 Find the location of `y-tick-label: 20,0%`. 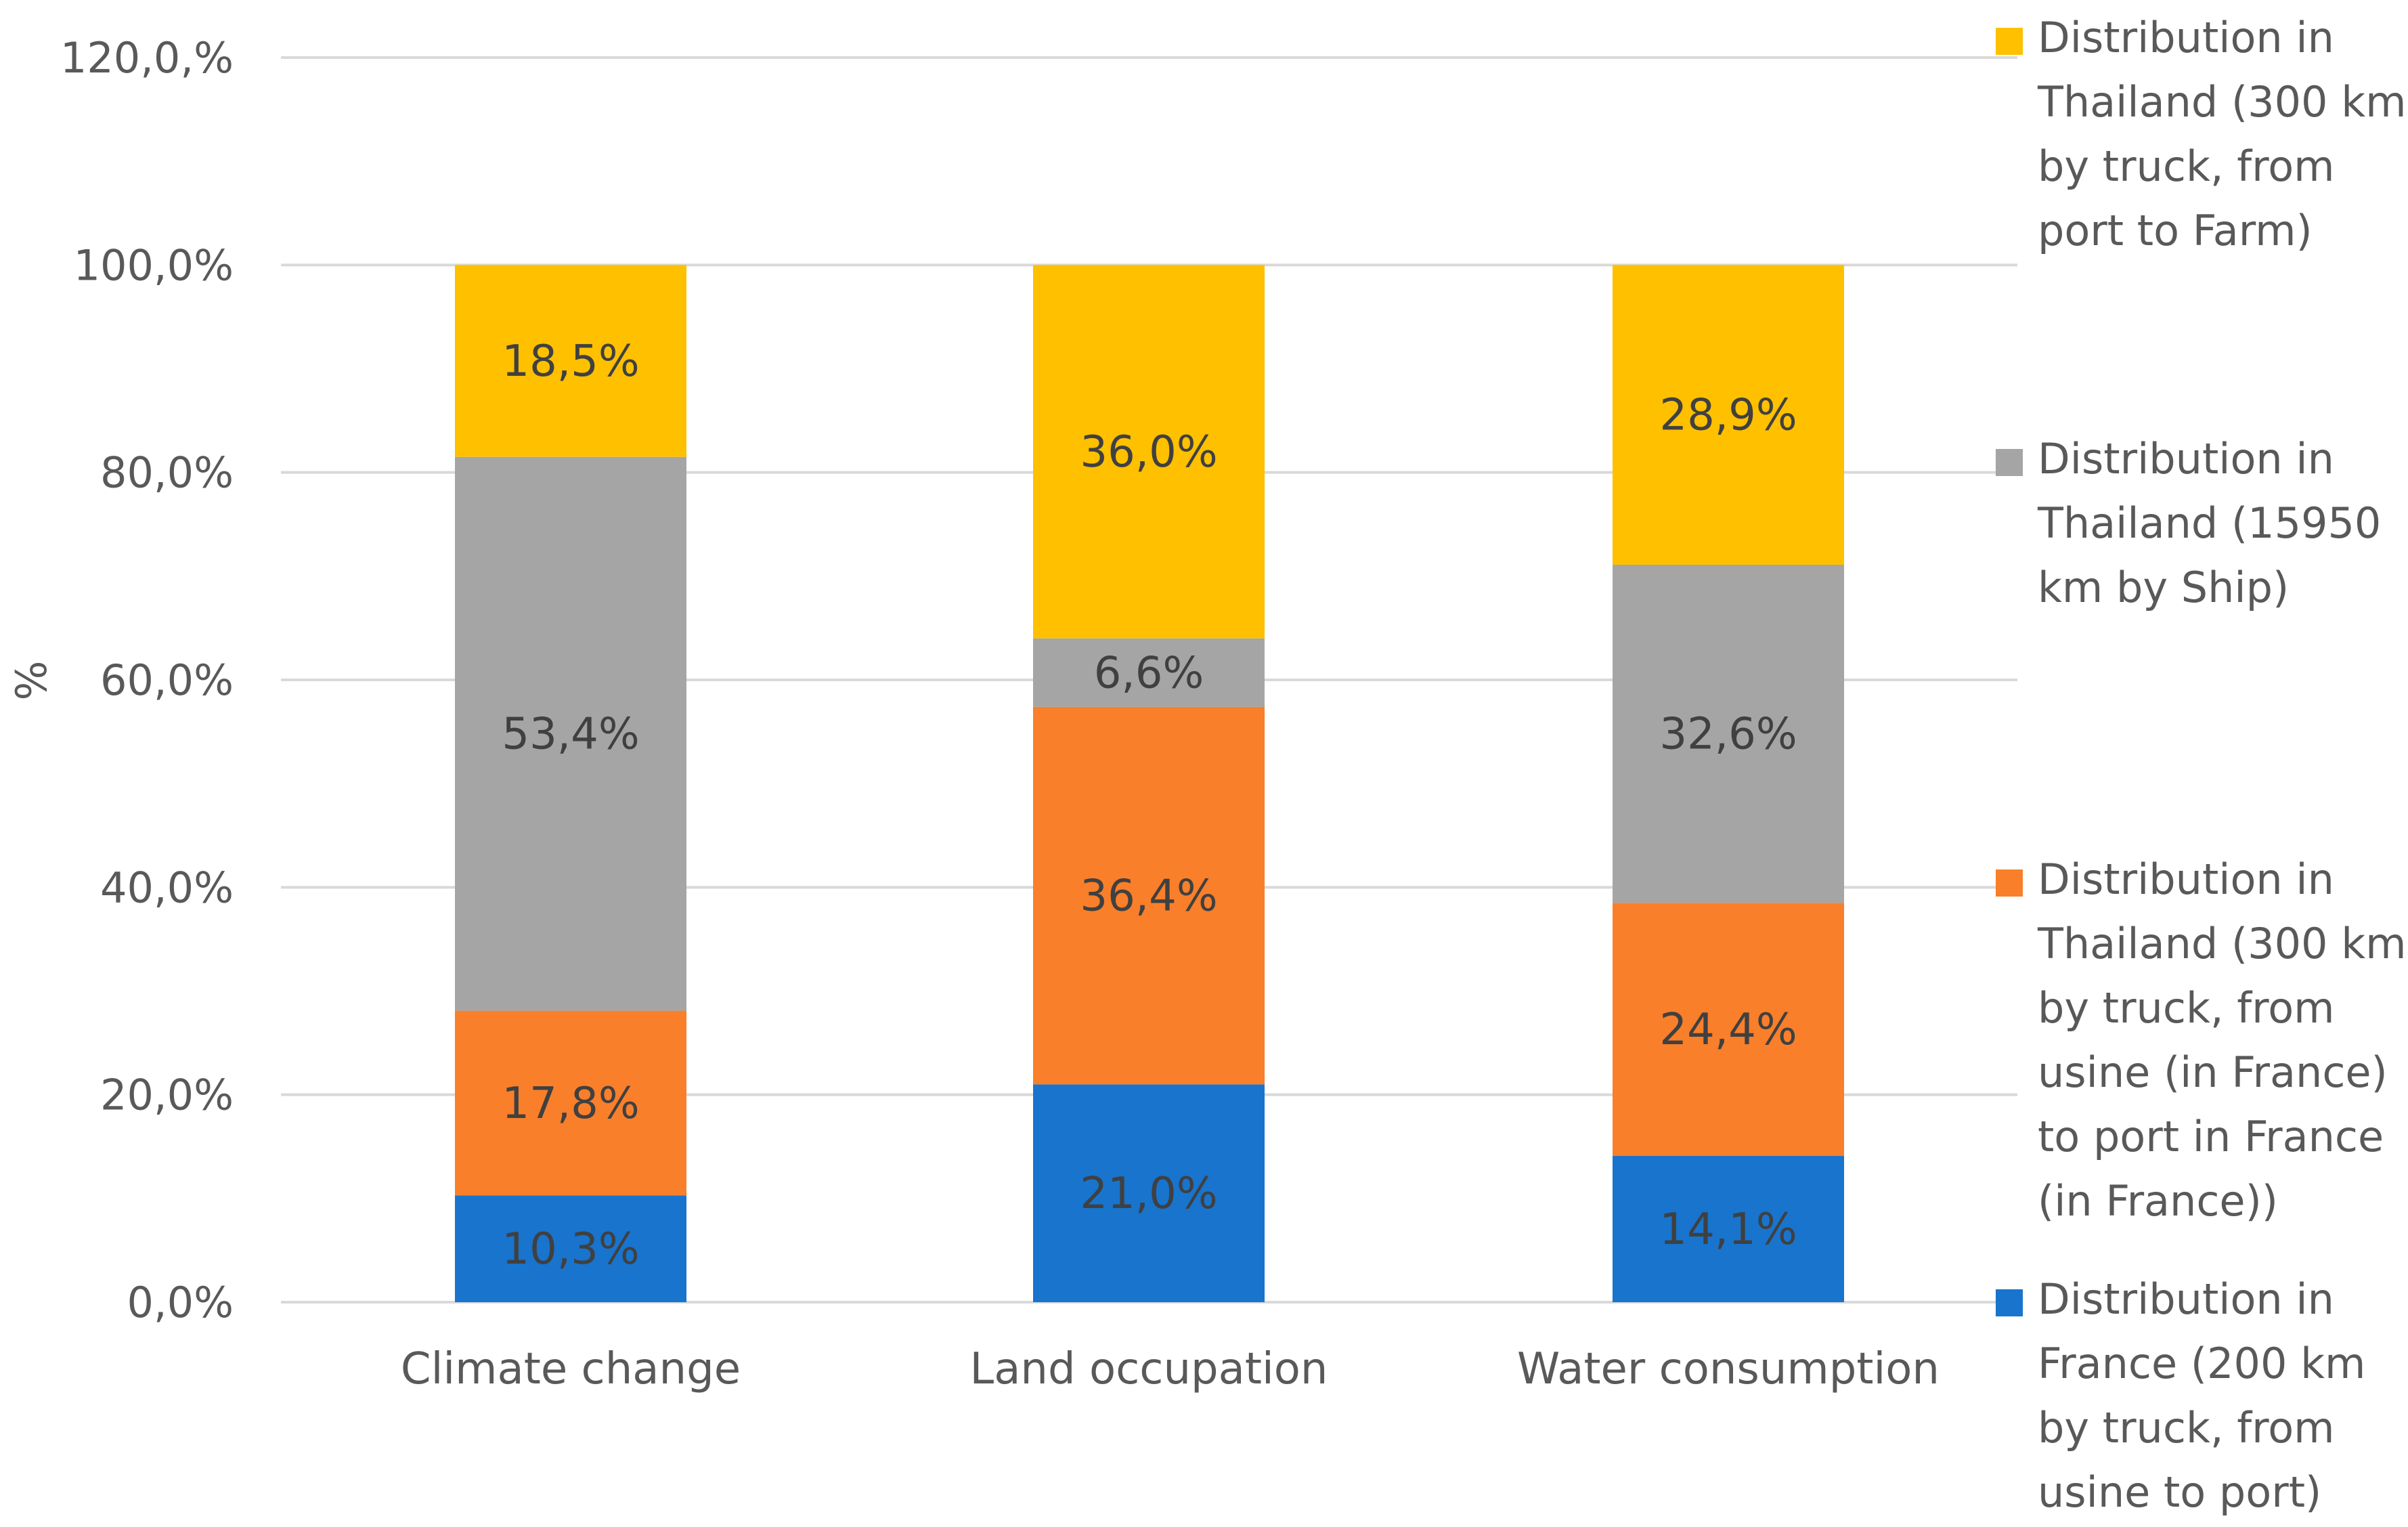

y-tick-label: 20,0% is located at coordinates (167, 1095).